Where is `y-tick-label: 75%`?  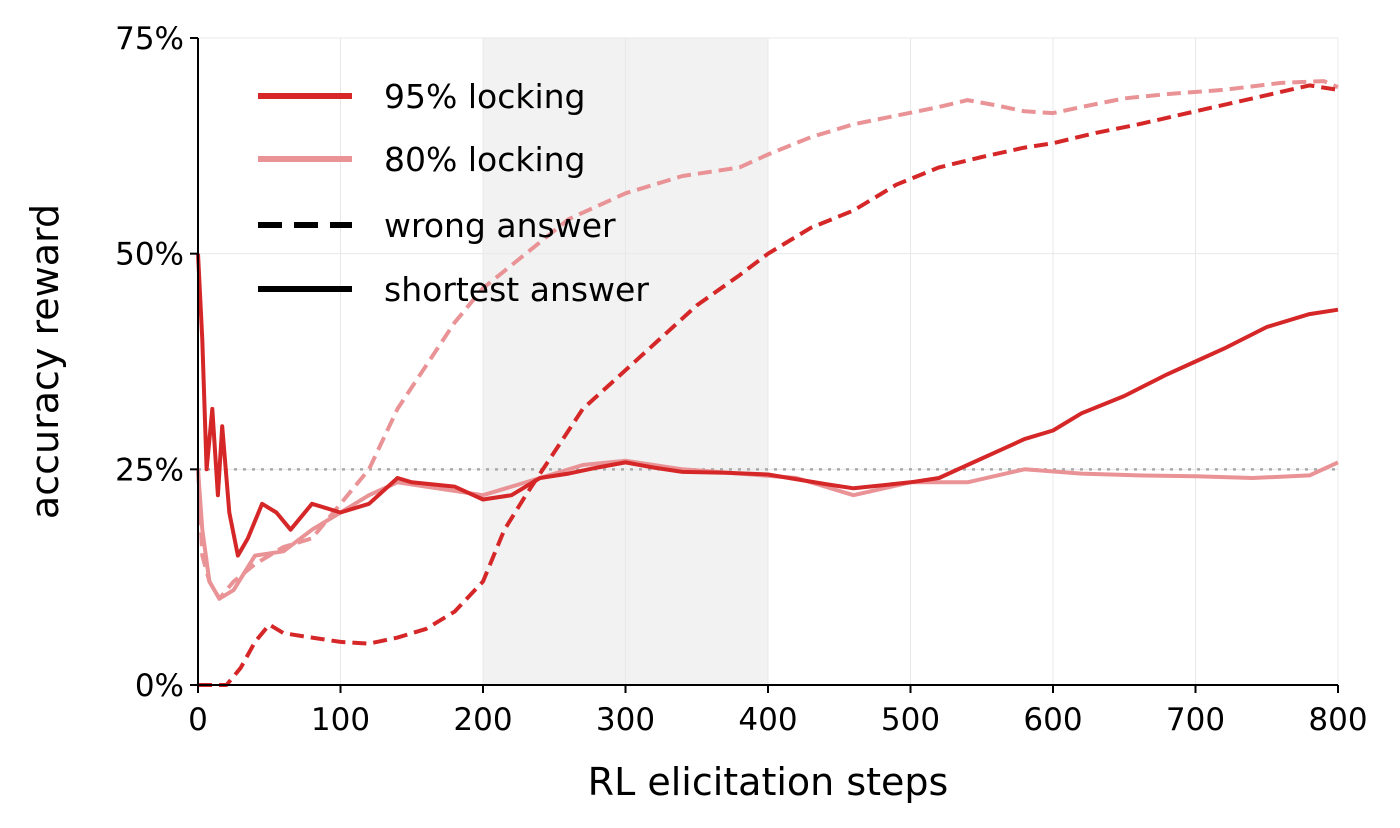
y-tick-label: 75% is located at coordinates (149, 39).